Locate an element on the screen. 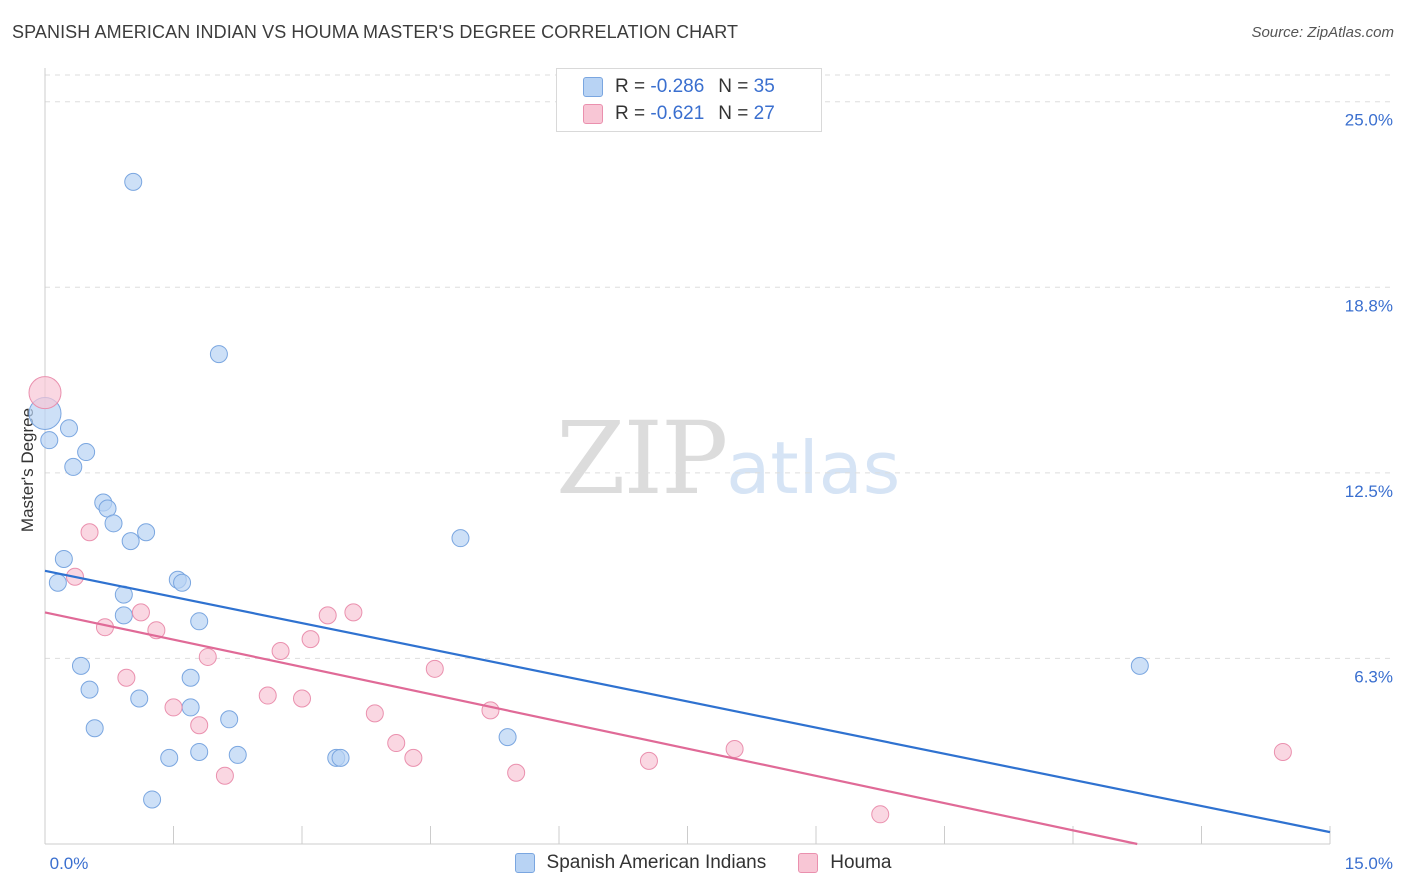 Image resolution: width=1406 pixels, height=892 pixels. y-tick-label: 6.3% is located at coordinates (1373, 676).